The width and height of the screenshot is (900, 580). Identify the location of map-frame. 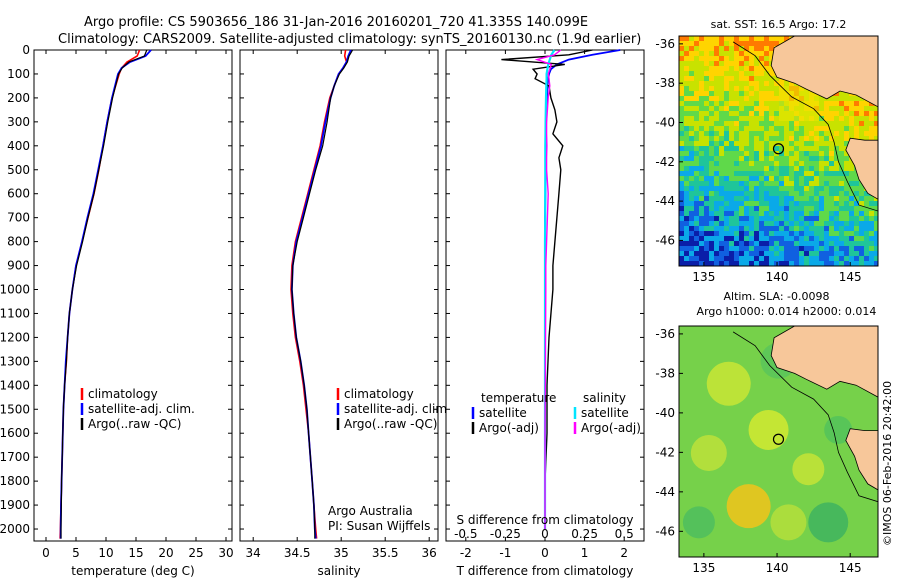
(778, 151).